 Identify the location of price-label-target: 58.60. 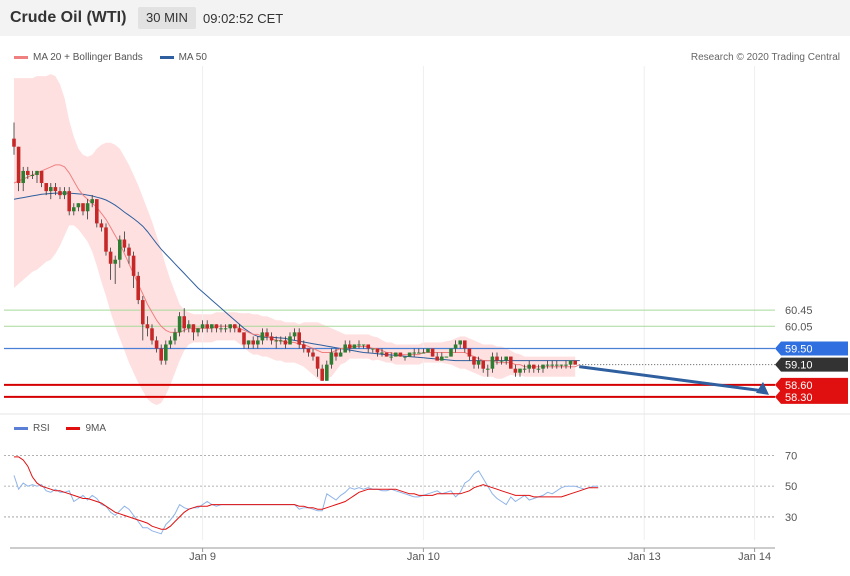
(799, 386).